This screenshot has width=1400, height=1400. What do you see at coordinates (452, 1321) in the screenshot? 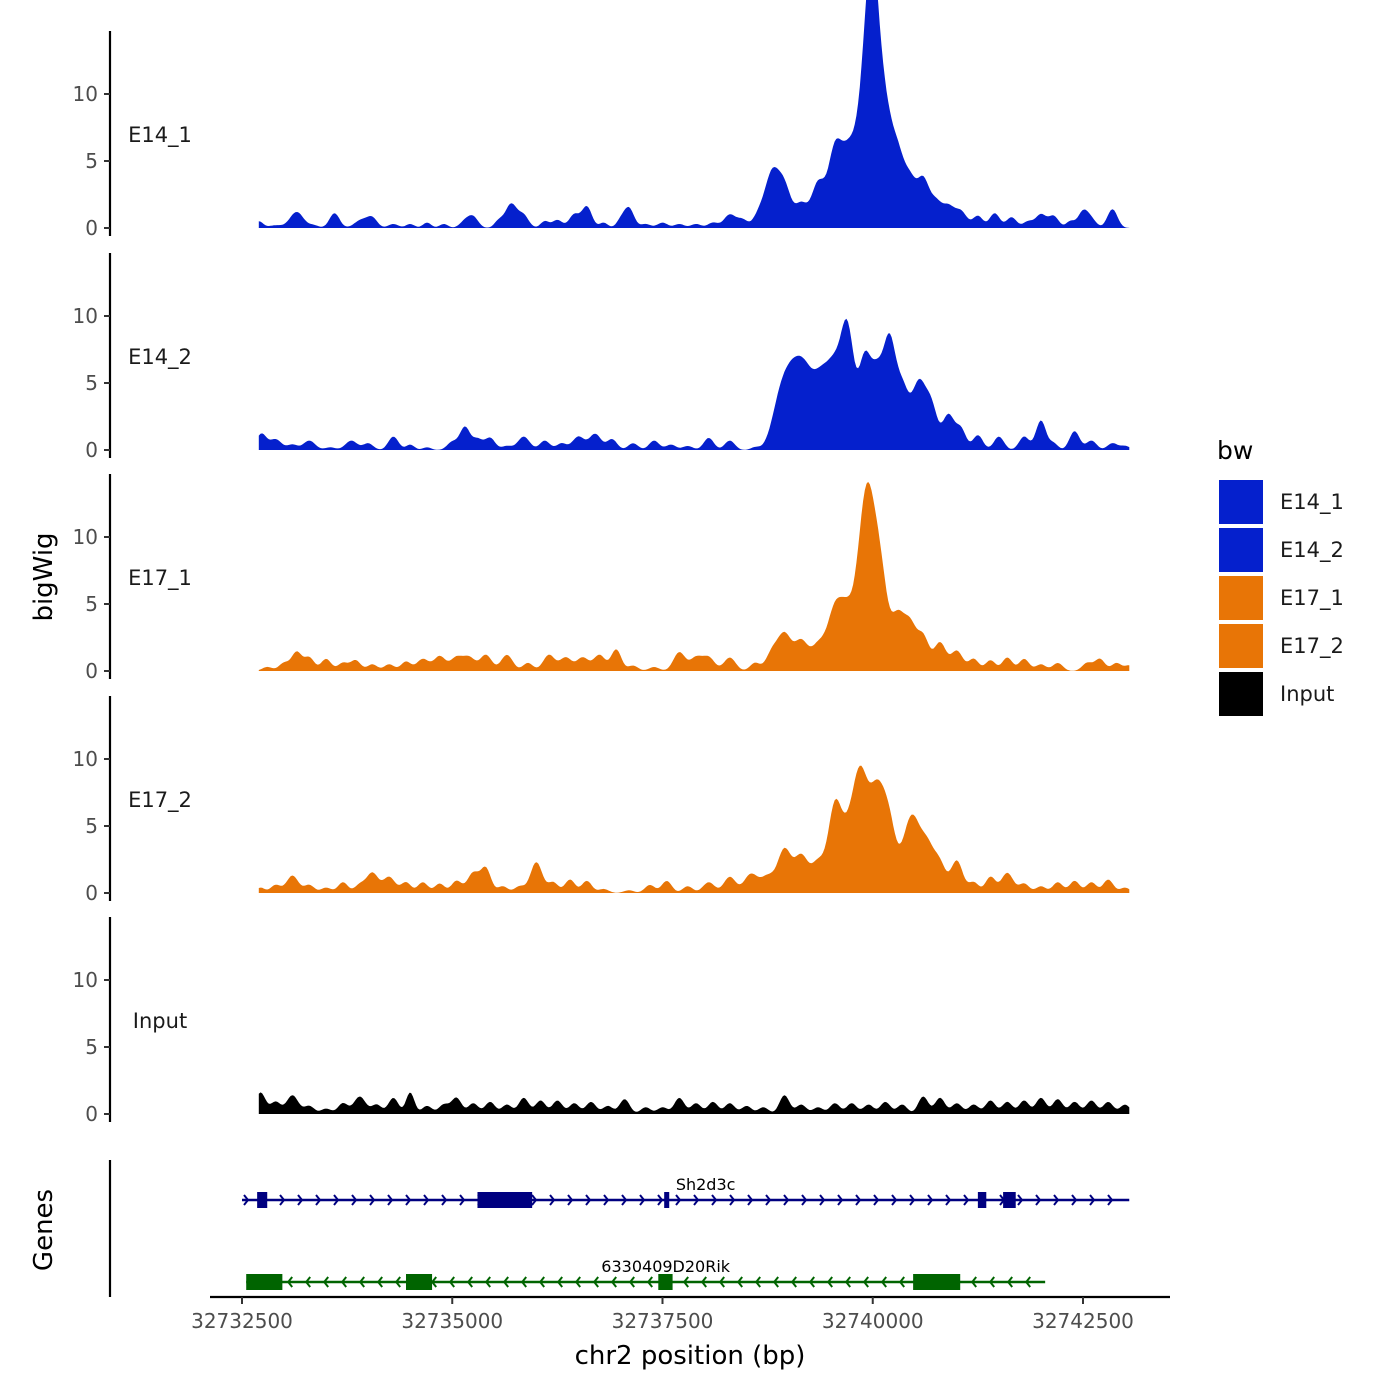
I see `x-tick-label: 32735000` at bounding box center [452, 1321].